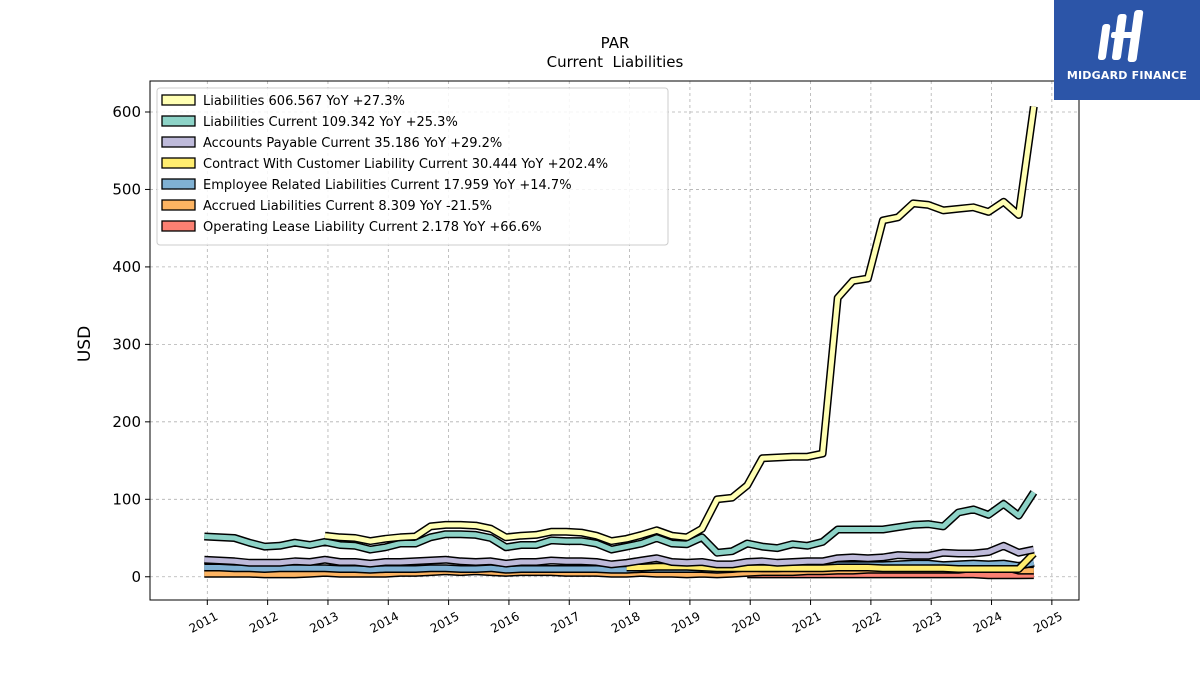 The image size is (1200, 675). Describe the element at coordinates (1120, 36) in the screenshot. I see `mf-monogram-icon` at that location.